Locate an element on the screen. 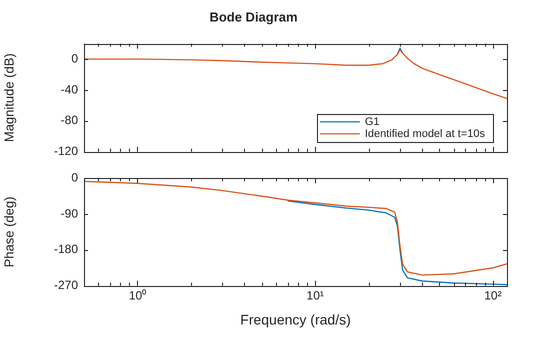 The height and width of the screenshot is (337, 560). x-tick-label: 10⁰ is located at coordinates (137, 295).